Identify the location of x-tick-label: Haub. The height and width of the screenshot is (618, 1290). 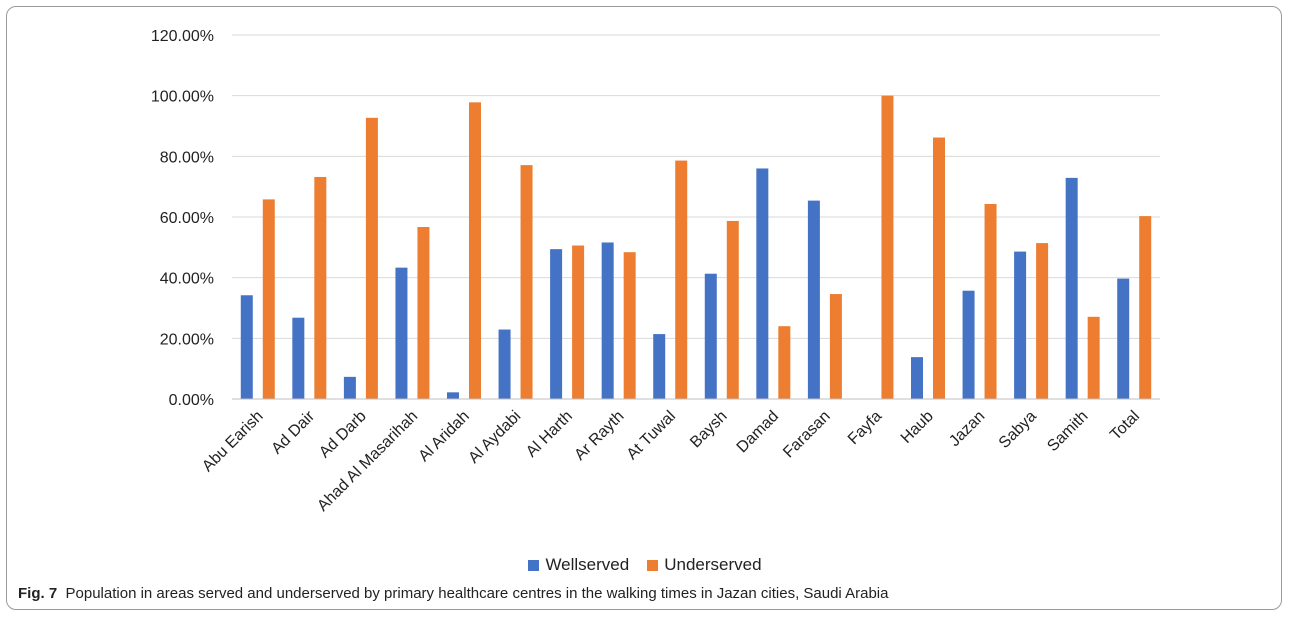
(917, 427).